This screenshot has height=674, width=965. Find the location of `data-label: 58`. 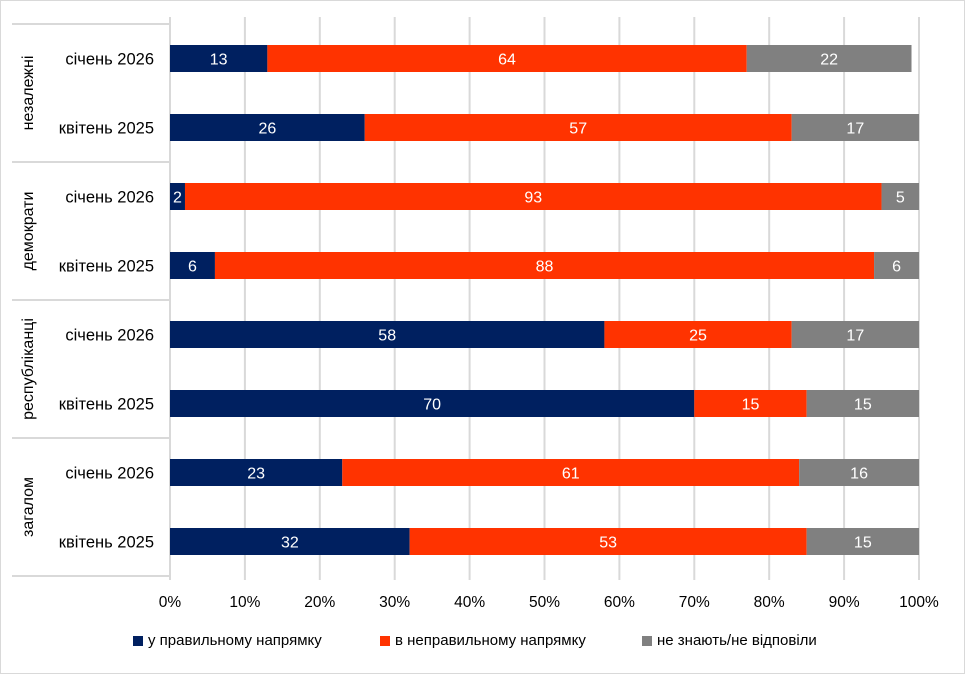

data-label: 58 is located at coordinates (387, 336).